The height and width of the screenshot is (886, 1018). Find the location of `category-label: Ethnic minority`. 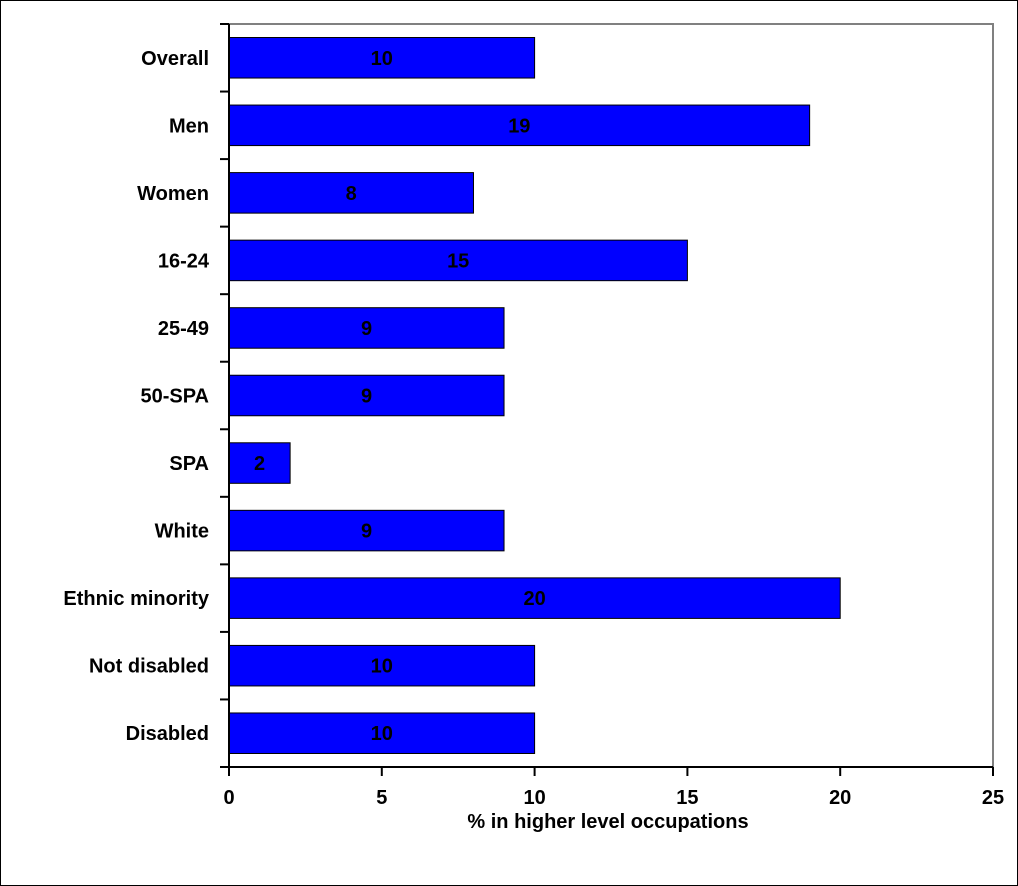

category-label: Ethnic minority is located at coordinates (136, 599).